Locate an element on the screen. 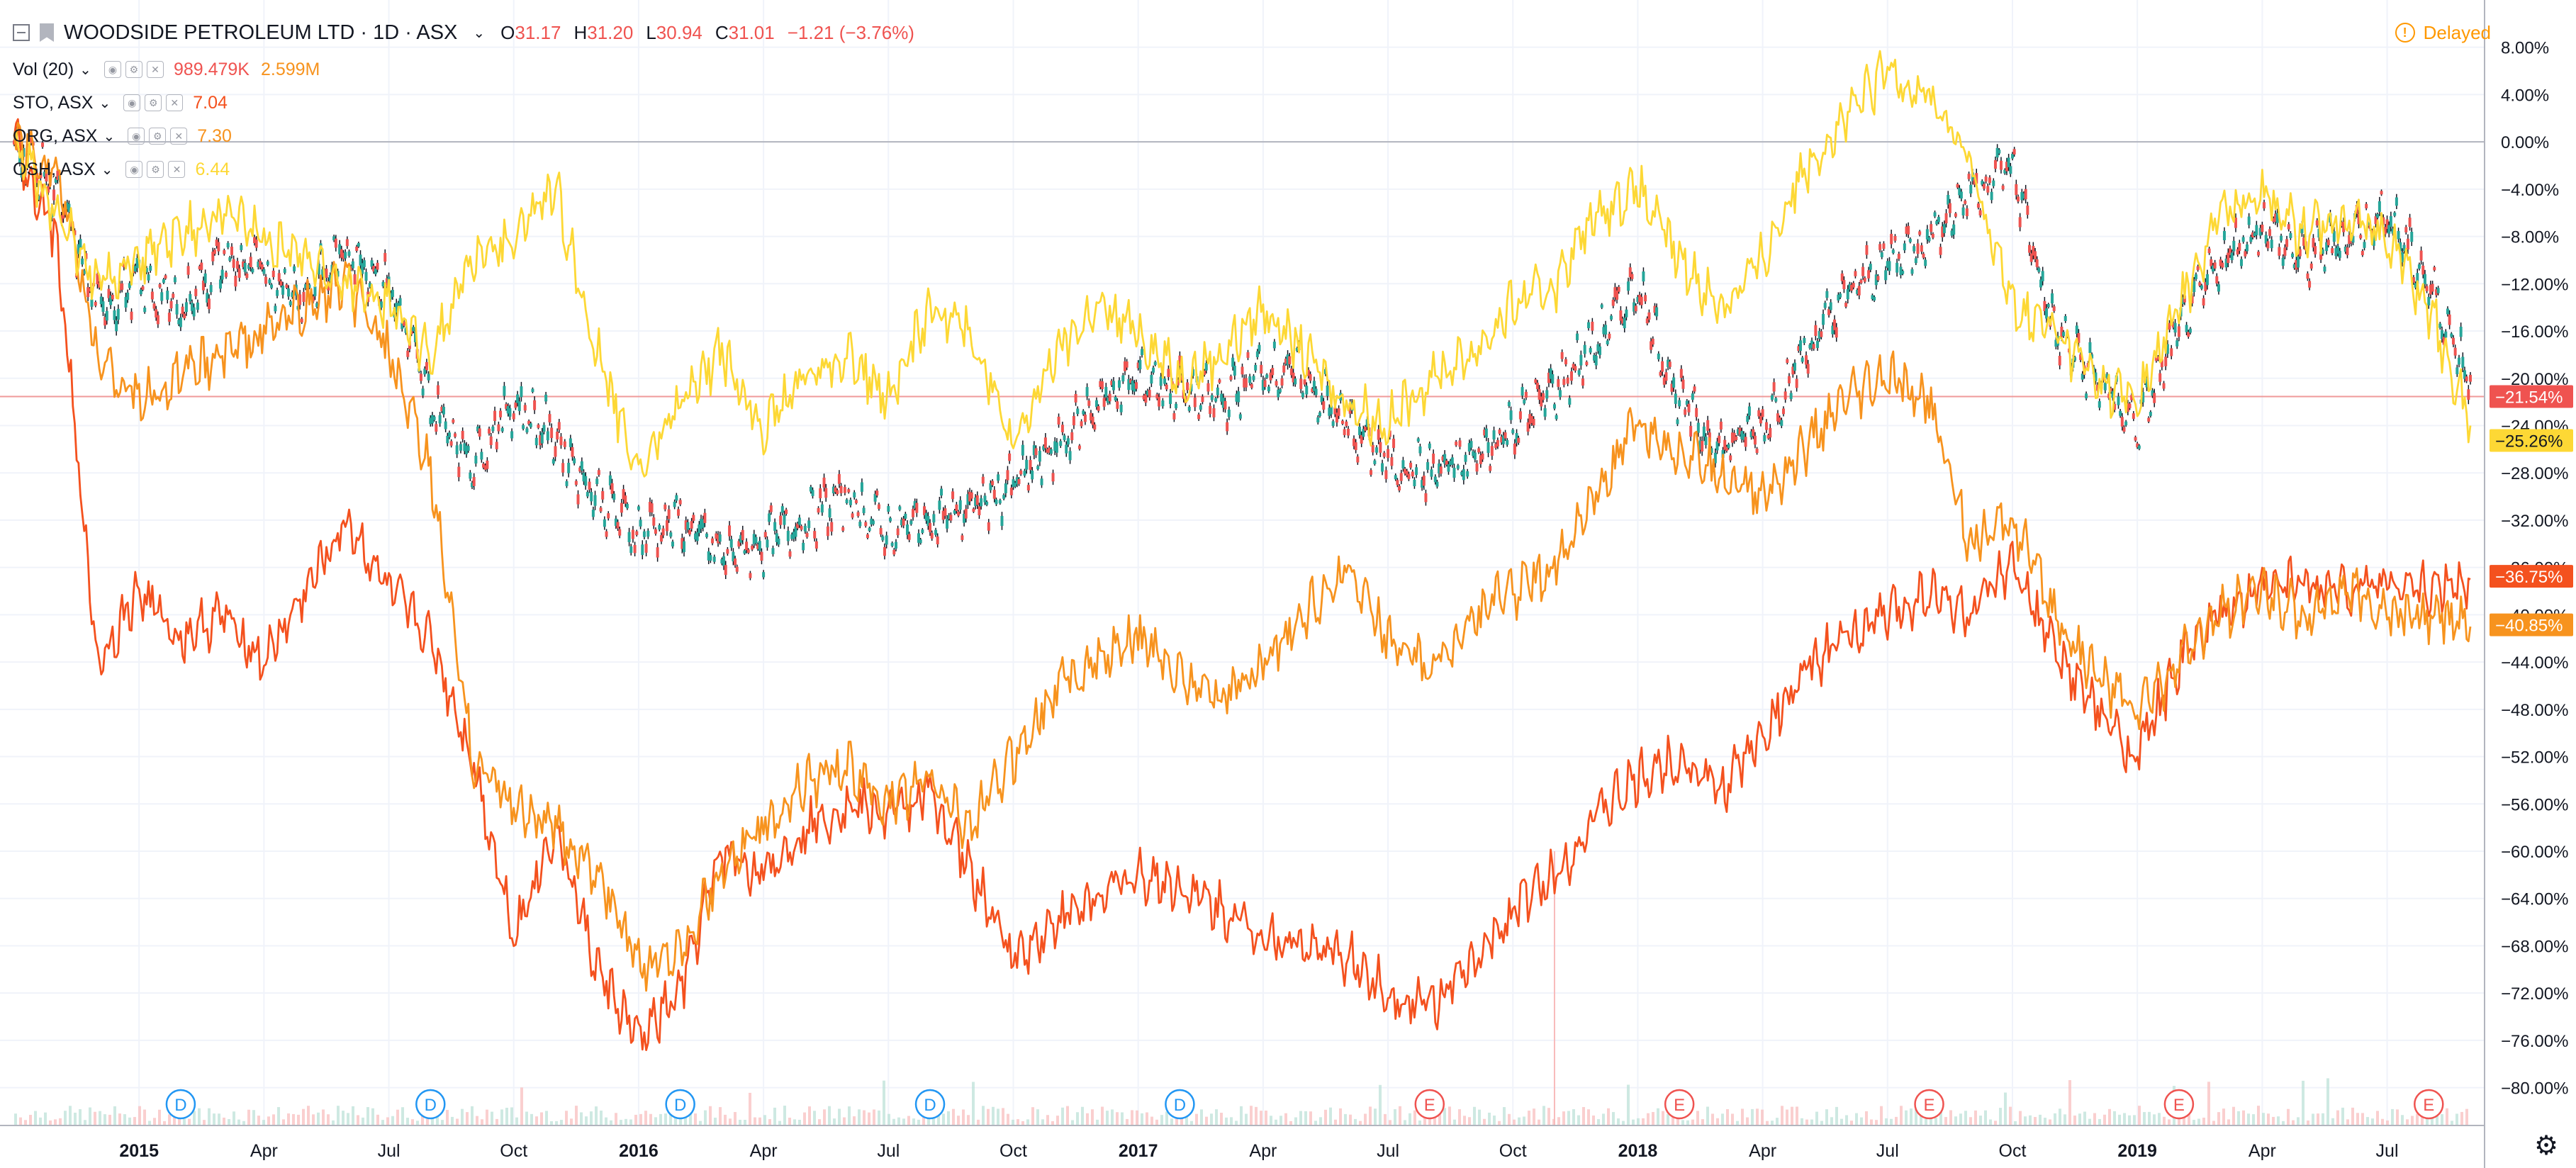 The image size is (2576, 1168). legend-row: ORG, ASX ⌄ ◉ ⚙ ✕ 7.30 is located at coordinates (128, 136).